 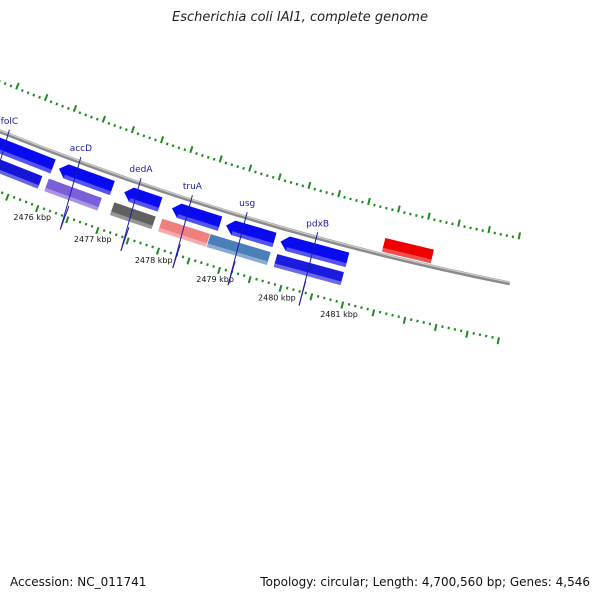 I want to click on feature-box, so click(x=73, y=194).